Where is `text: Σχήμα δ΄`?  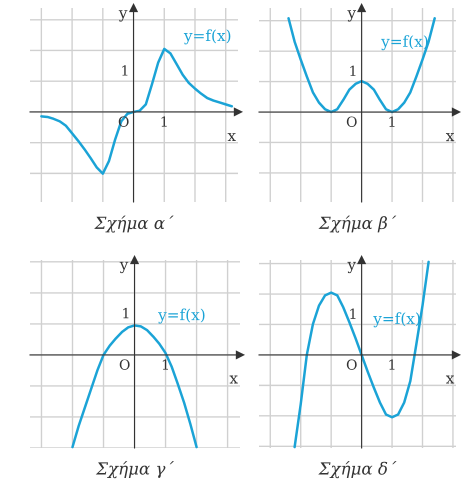 text: Σχήμα δ΄ is located at coordinates (357, 469).